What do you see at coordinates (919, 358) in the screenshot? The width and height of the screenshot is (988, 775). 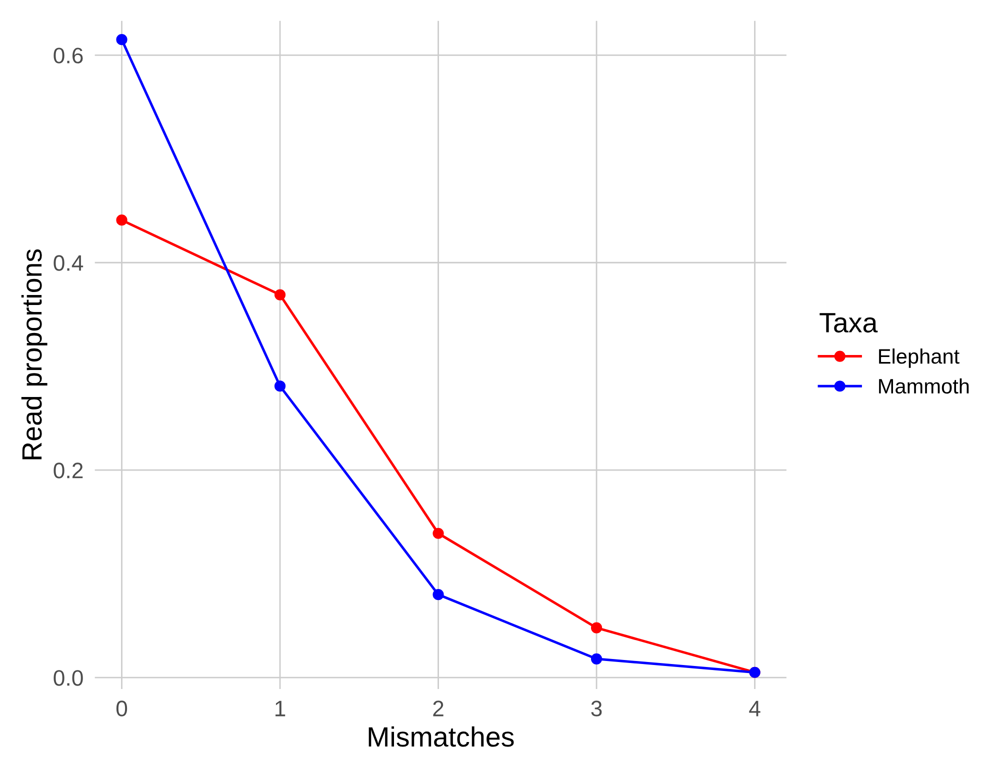 I see `legend-label: Elephant` at bounding box center [919, 358].